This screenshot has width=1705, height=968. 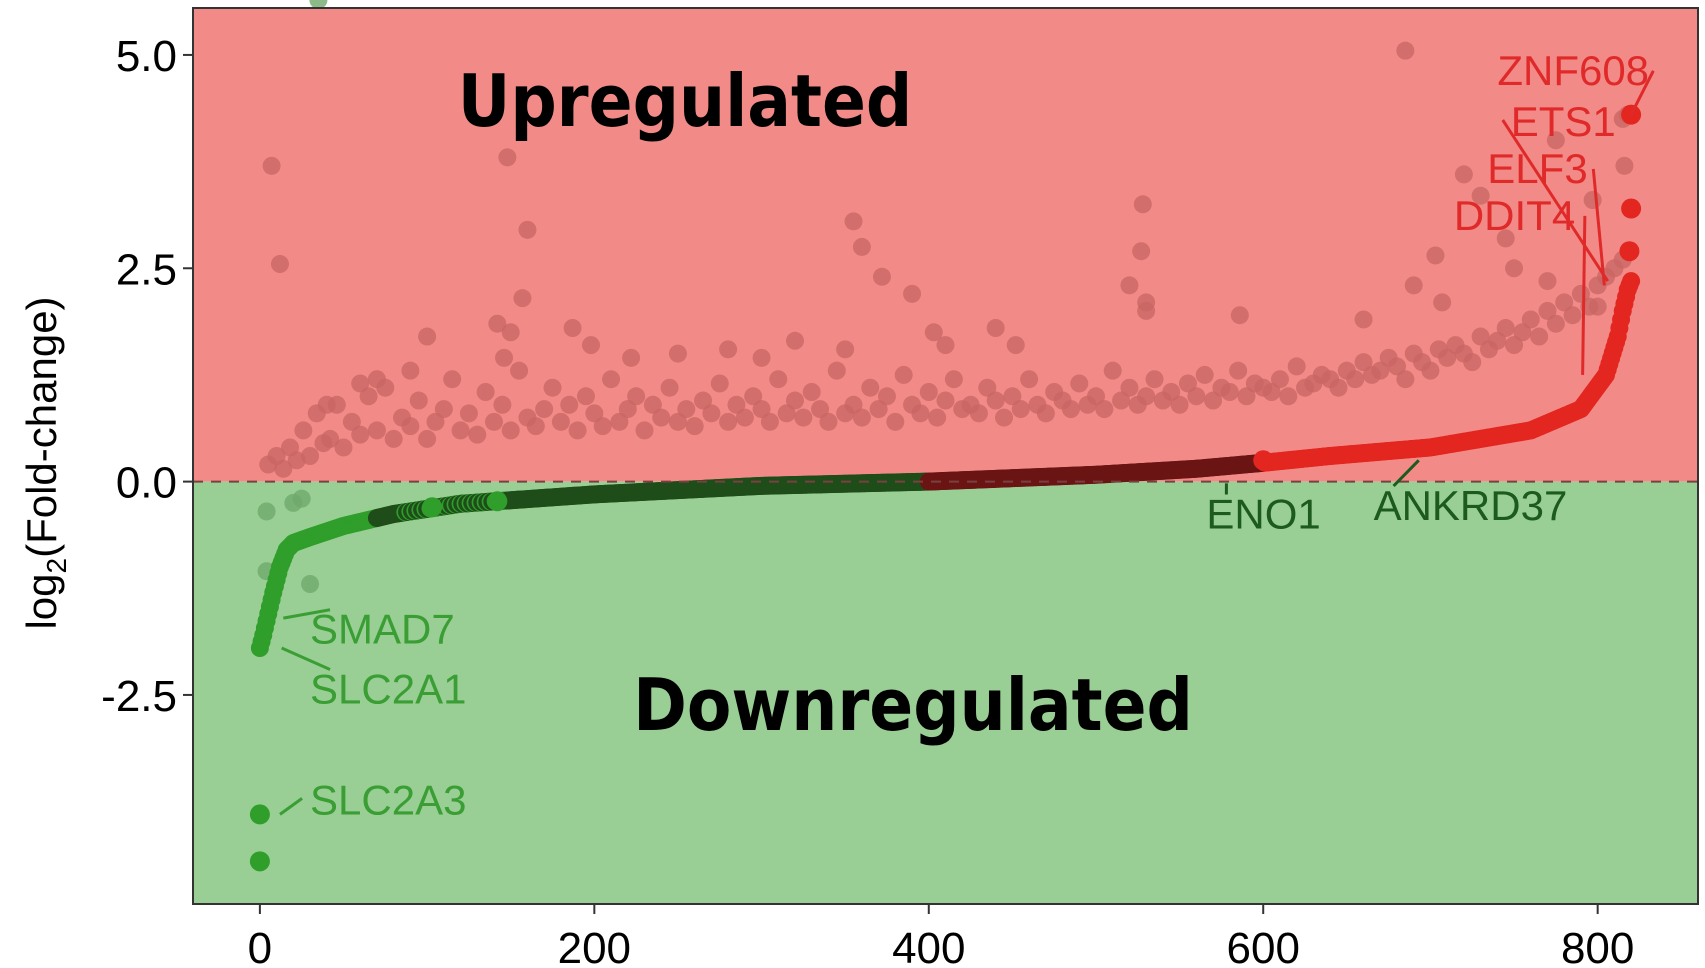 I want to click on x-tick-label: 400, so click(x=928, y=946).